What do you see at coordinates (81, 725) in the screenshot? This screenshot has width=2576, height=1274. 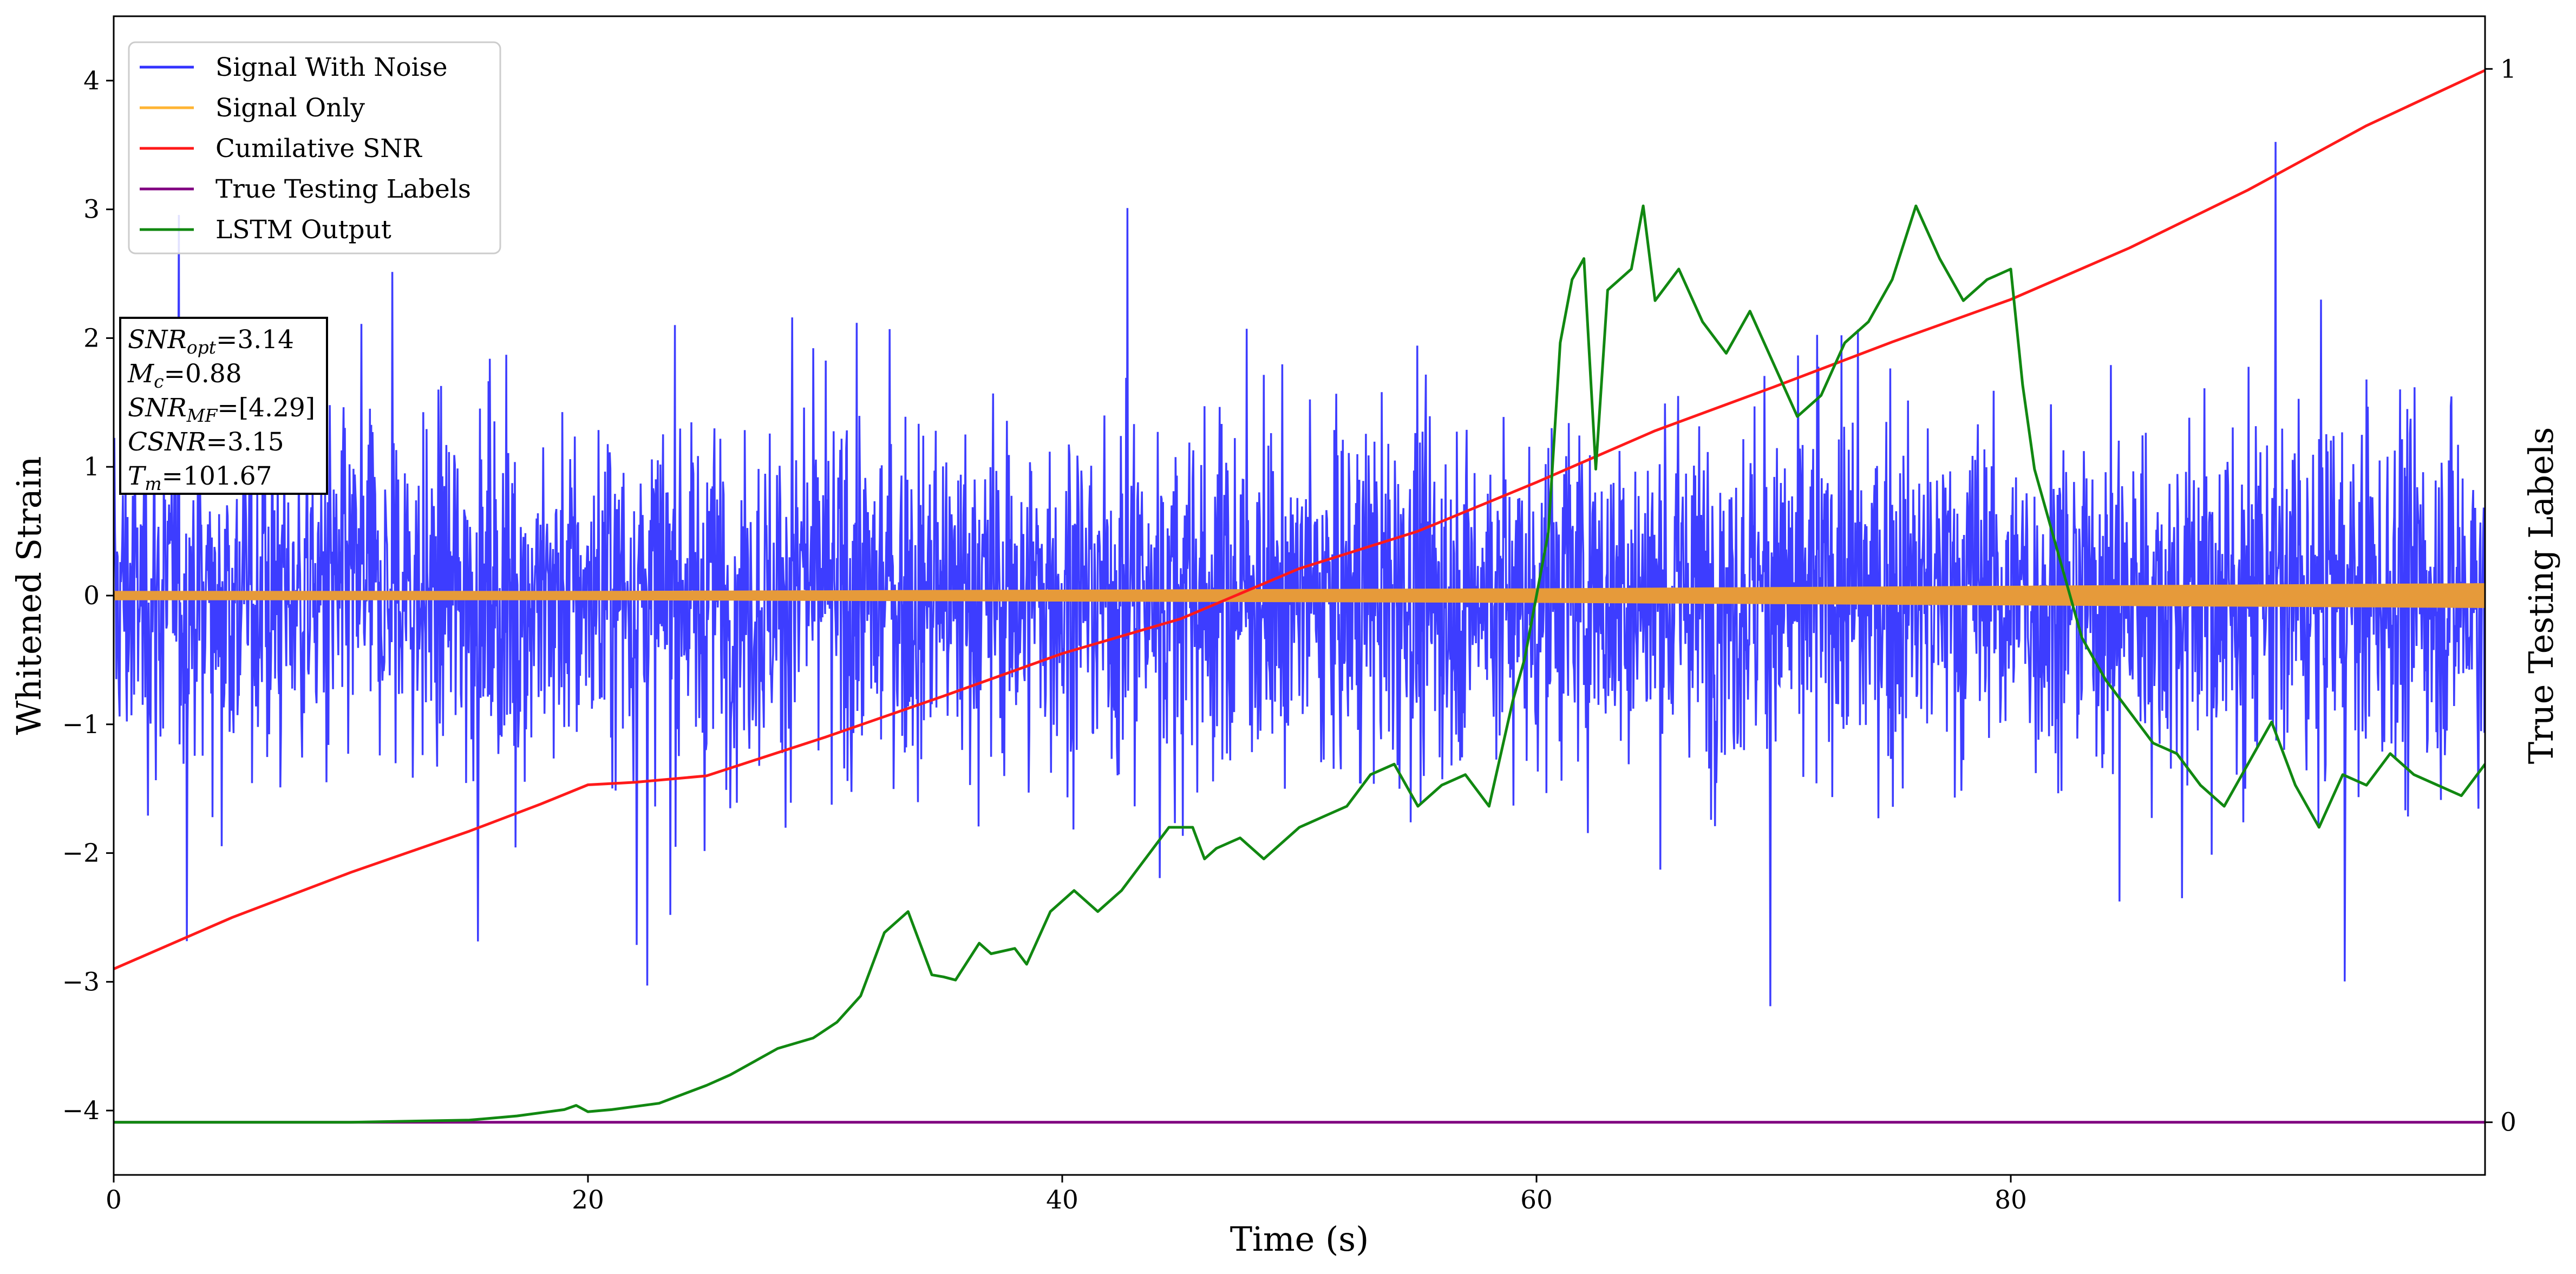 I see `y-left-tick-label: −1` at bounding box center [81, 725].